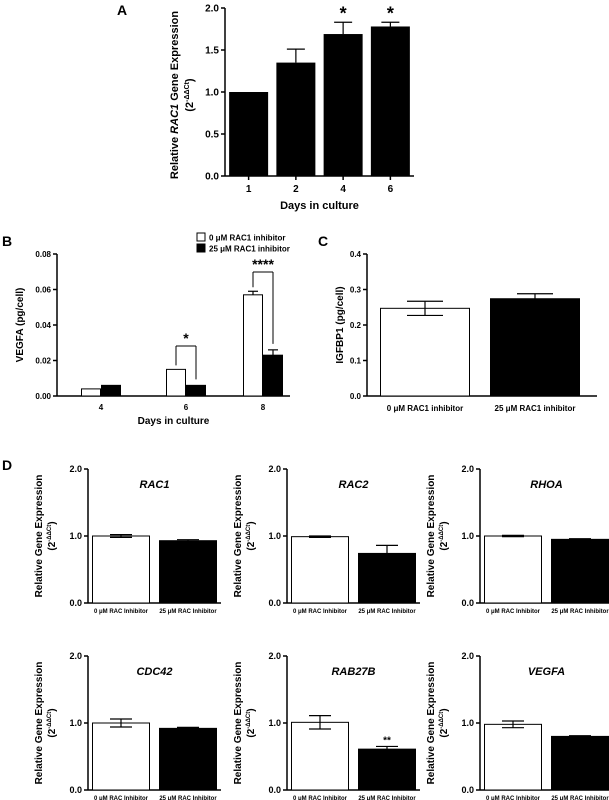 This screenshot has height=800, width=609. Describe the element at coordinates (274, 723) in the screenshot. I see `panel-d-rab27b-y-tick-label: 1.0` at that location.